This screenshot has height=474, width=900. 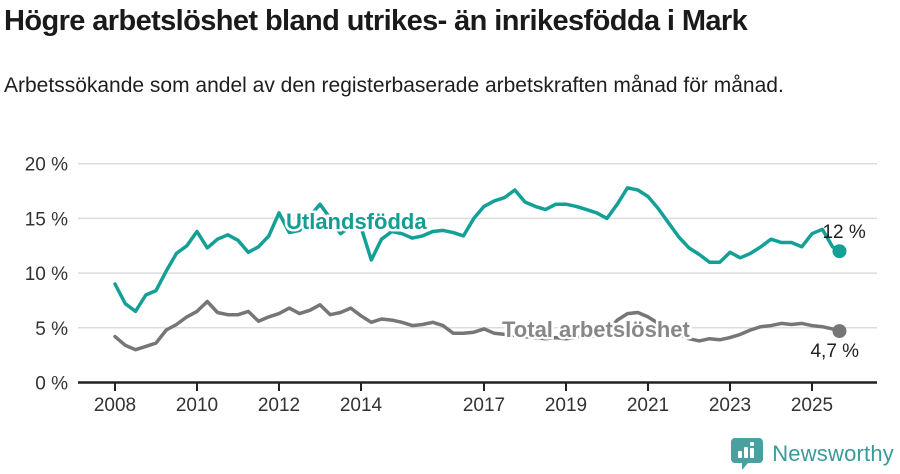 I want to click on total-unemployment-line-end-dot, so click(x=839, y=331).